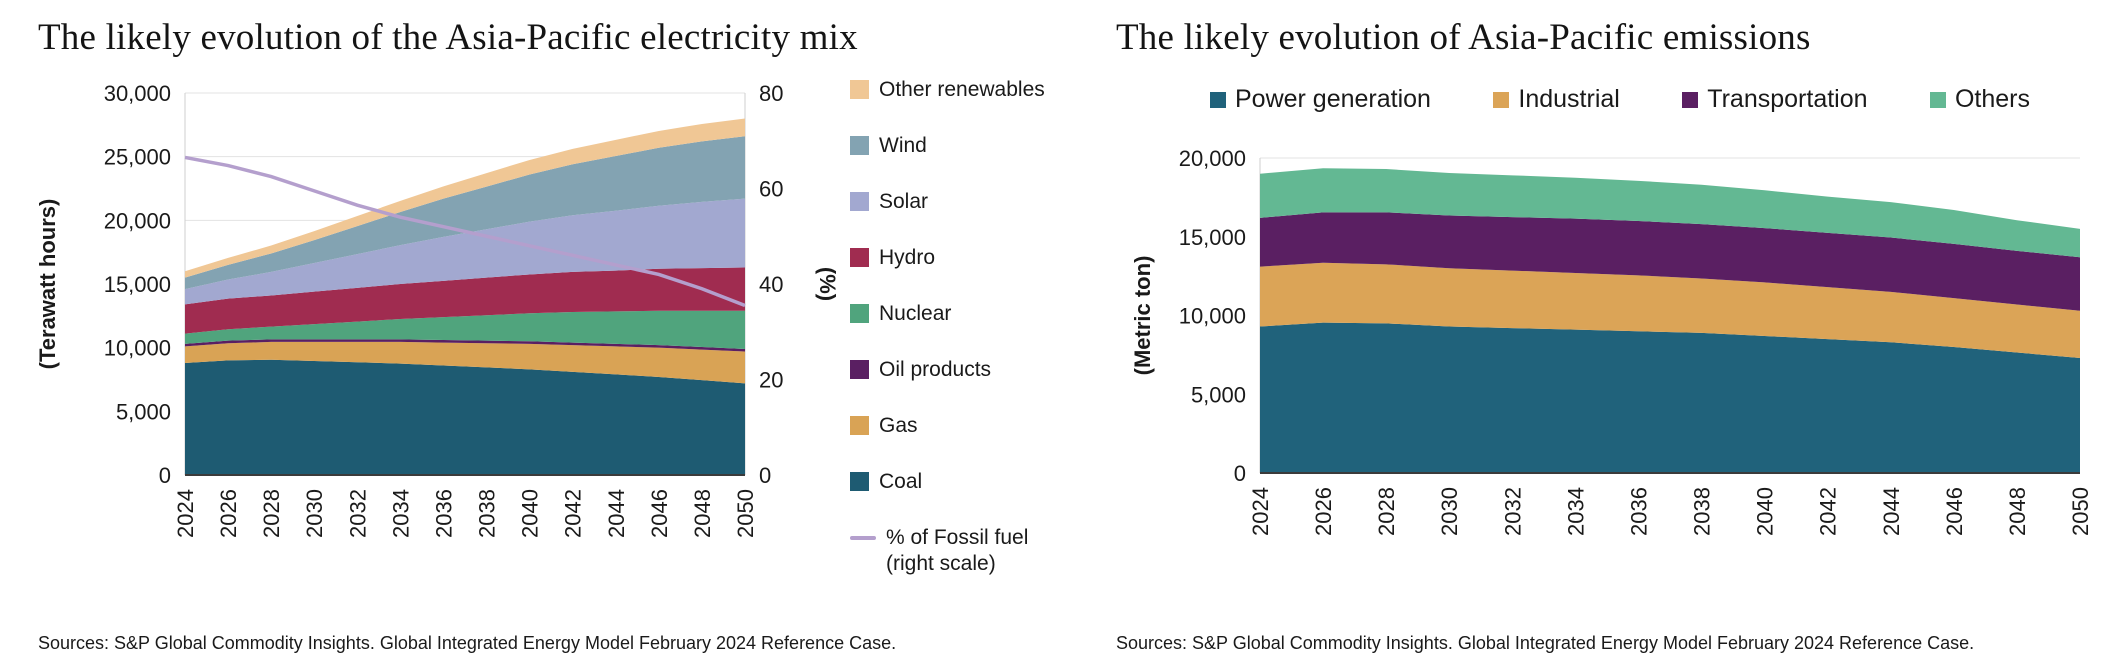 The width and height of the screenshot is (2114, 670). What do you see at coordinates (771, 93) in the screenshot?
I see `y2-tick-label: 80` at bounding box center [771, 93].